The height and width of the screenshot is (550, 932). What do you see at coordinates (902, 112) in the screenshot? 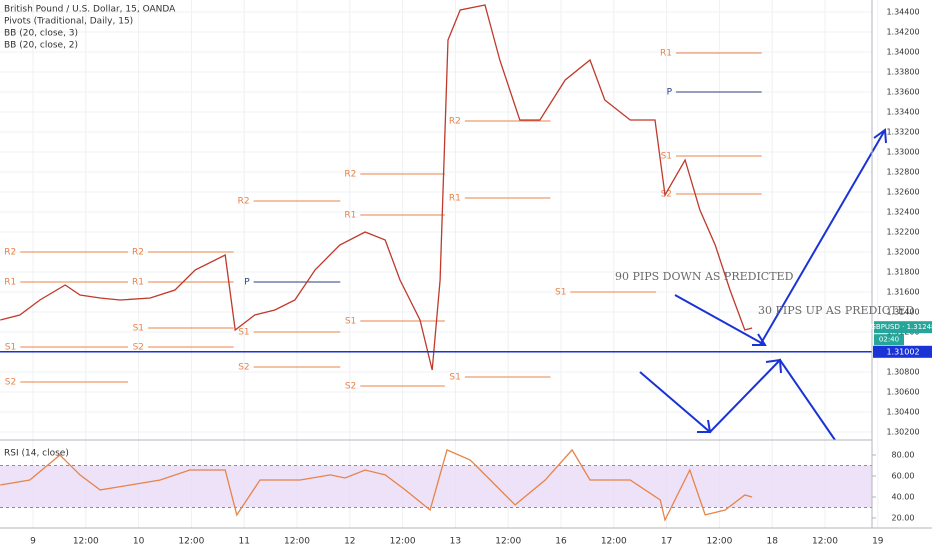
I see `y-tick-label: 1.33400` at bounding box center [902, 112].